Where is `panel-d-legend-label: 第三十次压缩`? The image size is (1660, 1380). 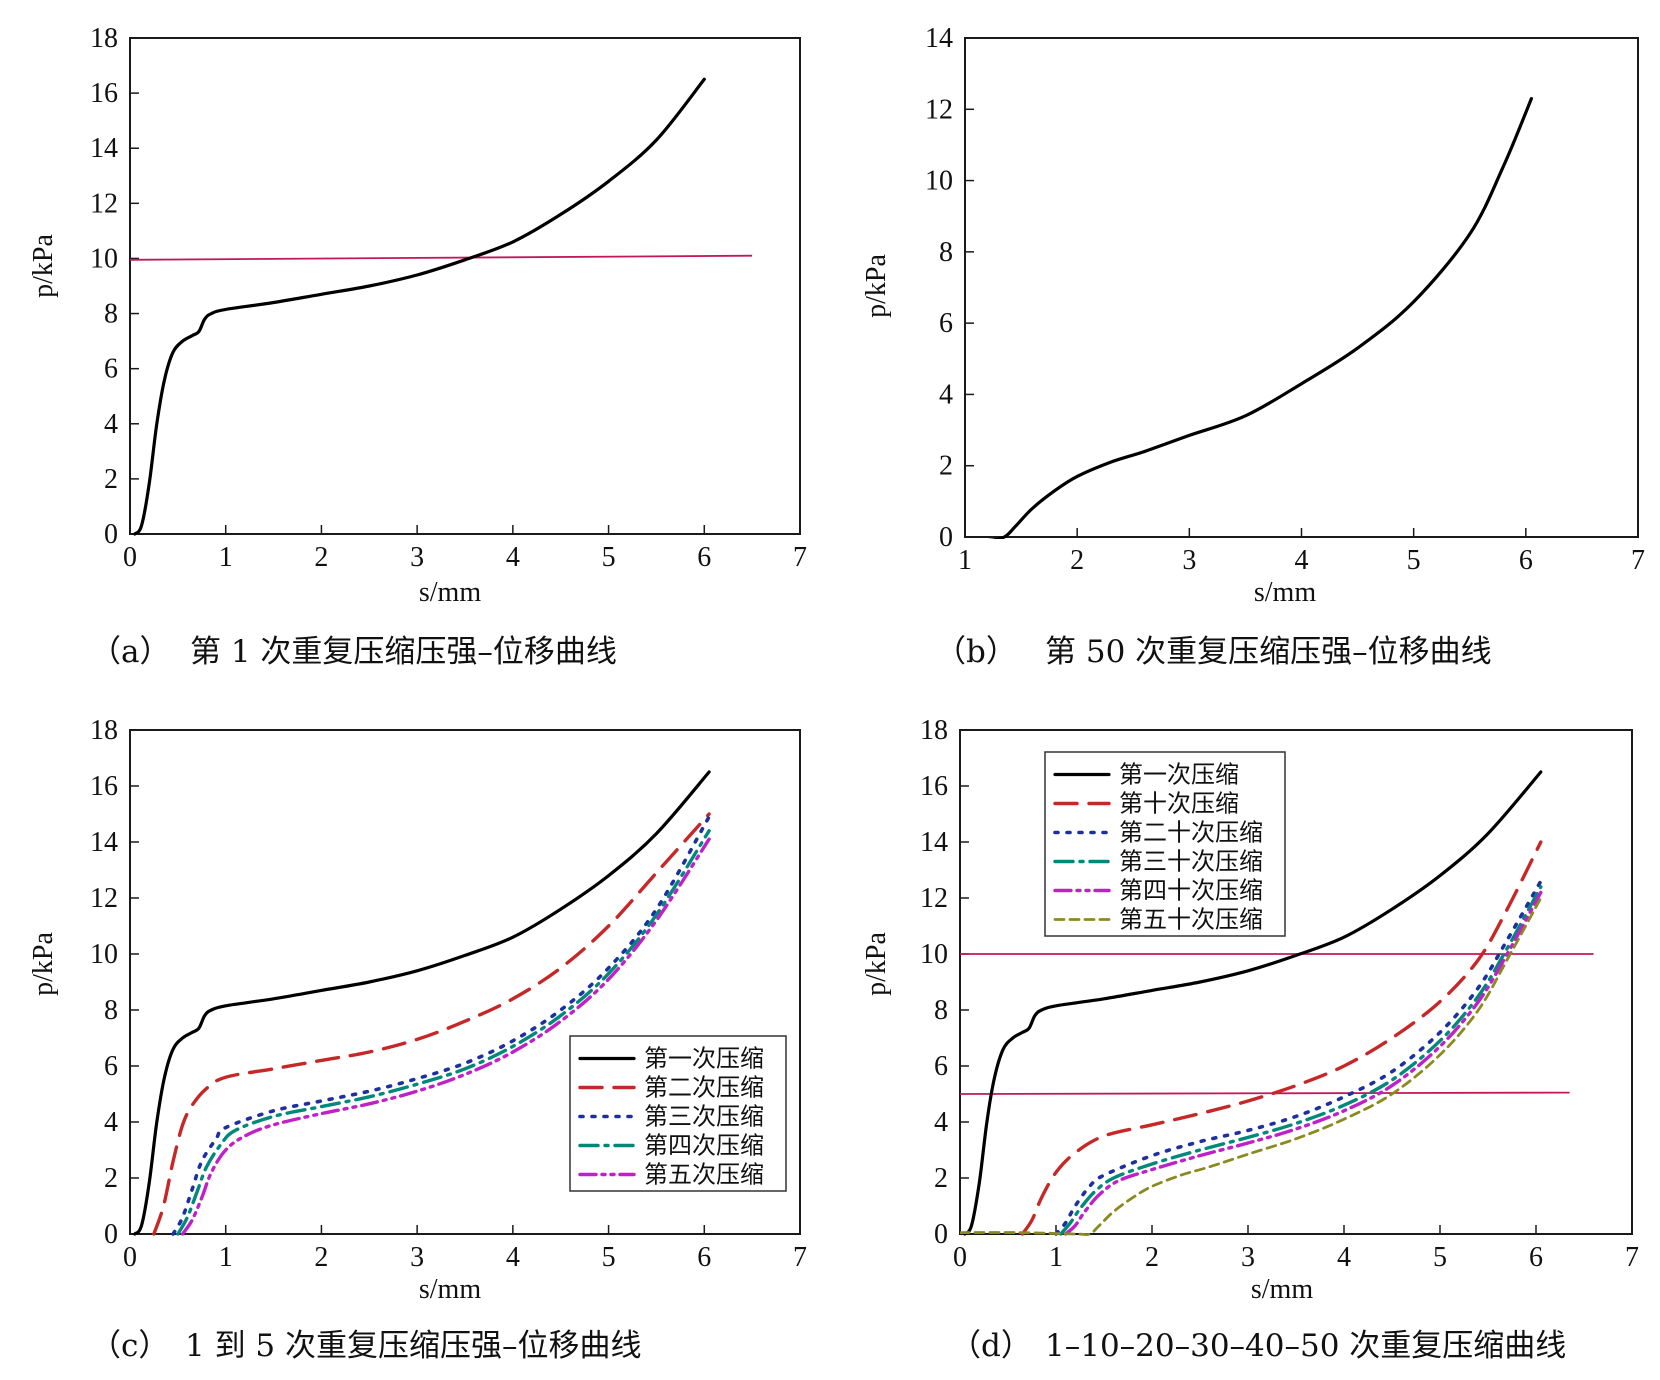 panel-d-legend-label: 第三十次压缩 is located at coordinates (1191, 862).